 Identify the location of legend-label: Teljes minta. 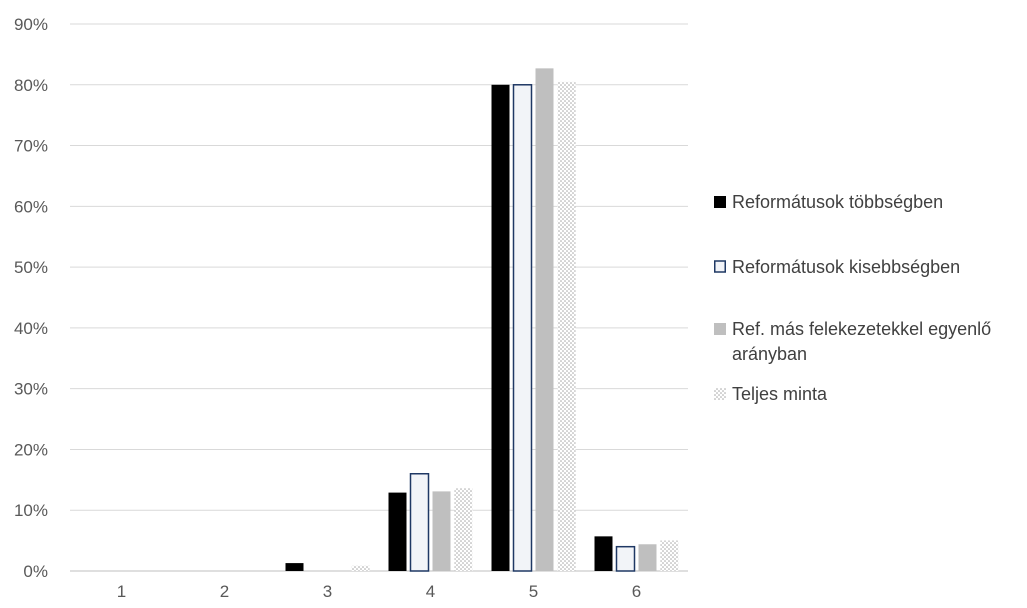
(780, 394).